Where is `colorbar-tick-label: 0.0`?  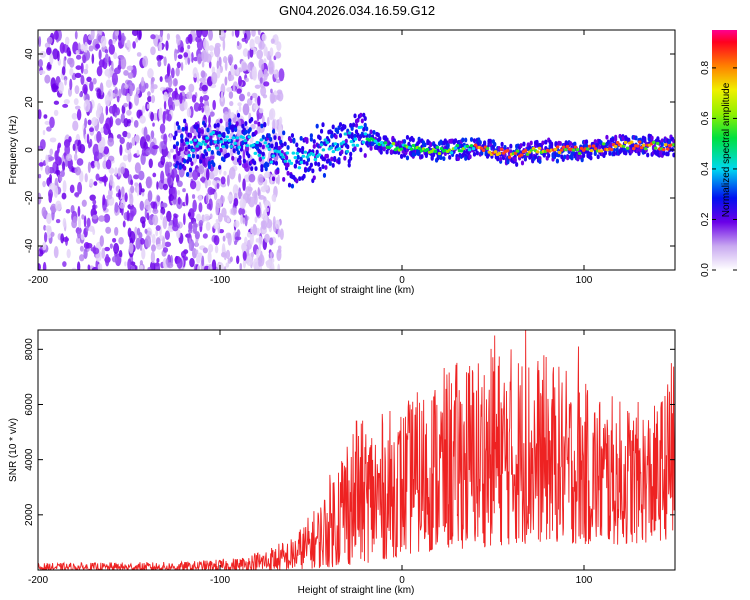
colorbar-tick-label: 0.0 is located at coordinates (705, 270).